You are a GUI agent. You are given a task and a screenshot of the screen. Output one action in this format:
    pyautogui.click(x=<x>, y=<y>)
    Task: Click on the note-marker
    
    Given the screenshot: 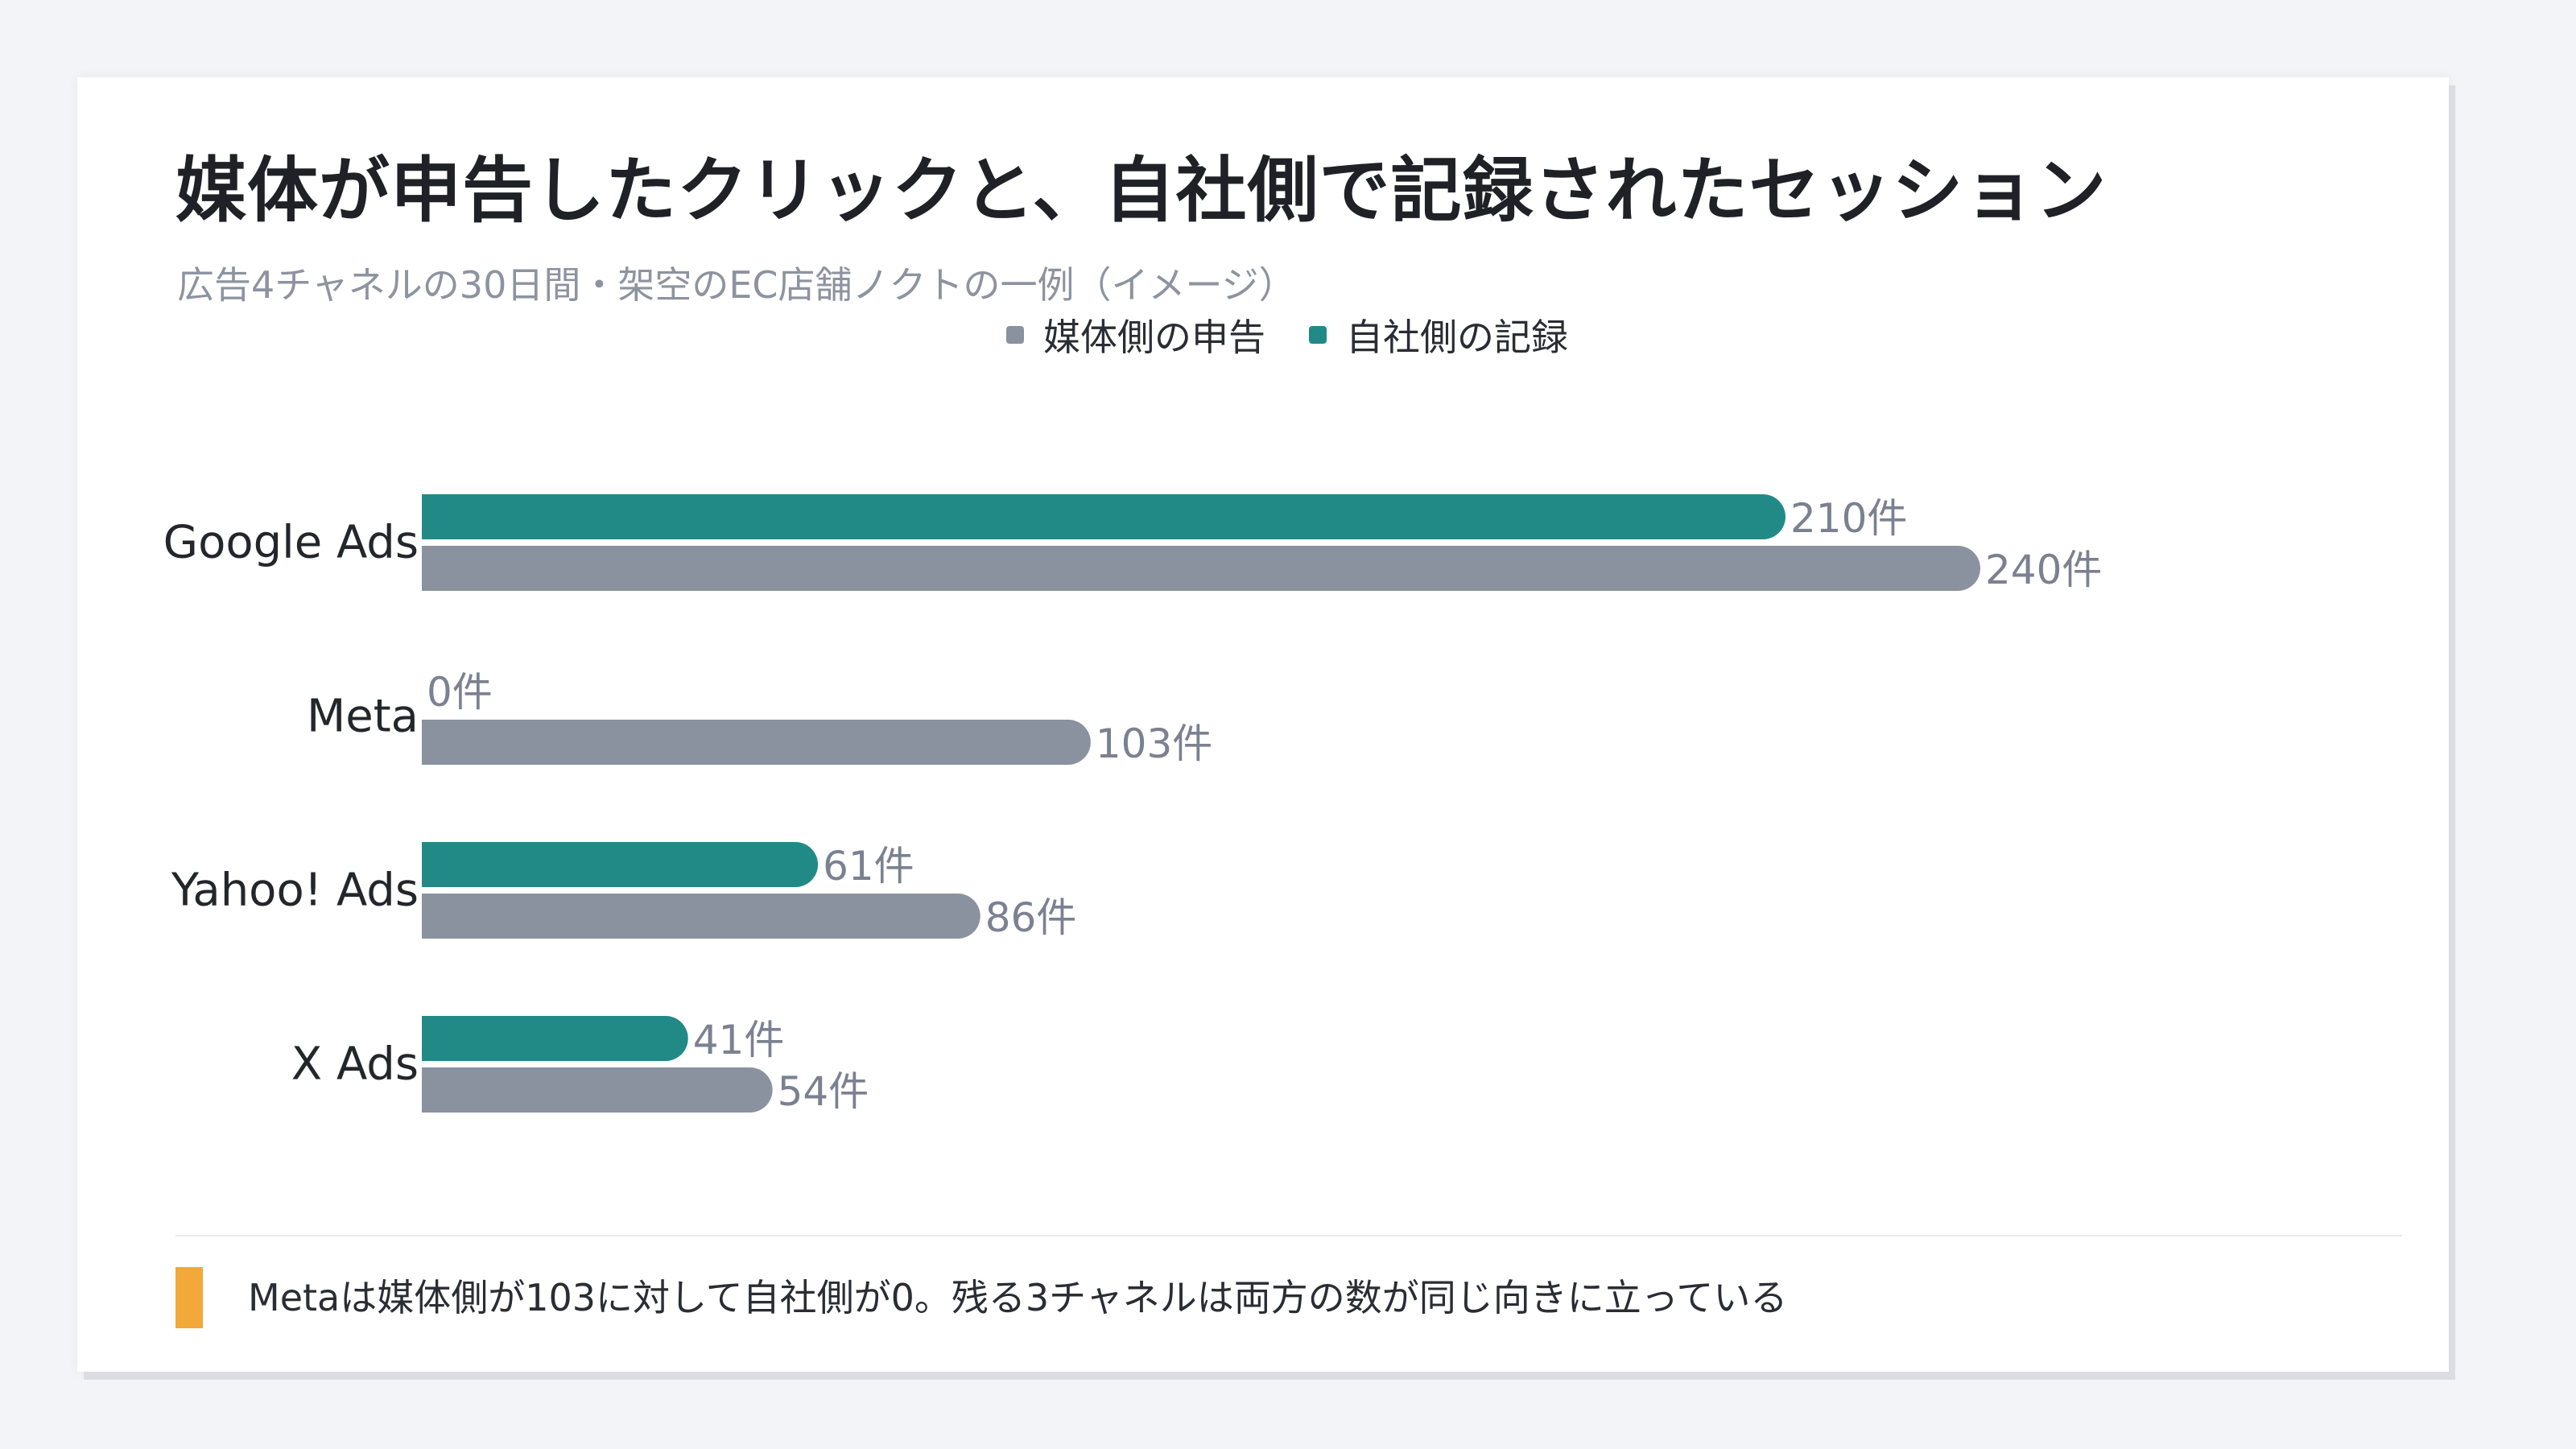 What is the action you would take?
    pyautogui.click(x=189, y=1297)
    